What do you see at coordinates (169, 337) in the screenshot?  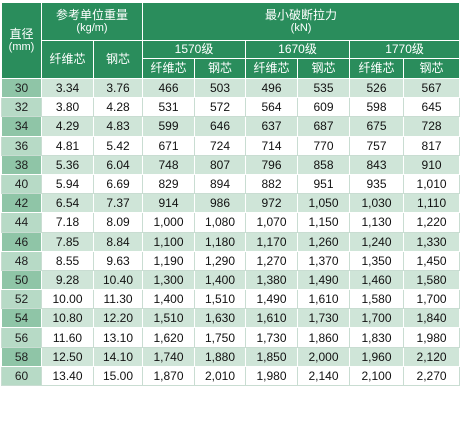 I see `grade-1570-fiber-cell: 1,620` at bounding box center [169, 337].